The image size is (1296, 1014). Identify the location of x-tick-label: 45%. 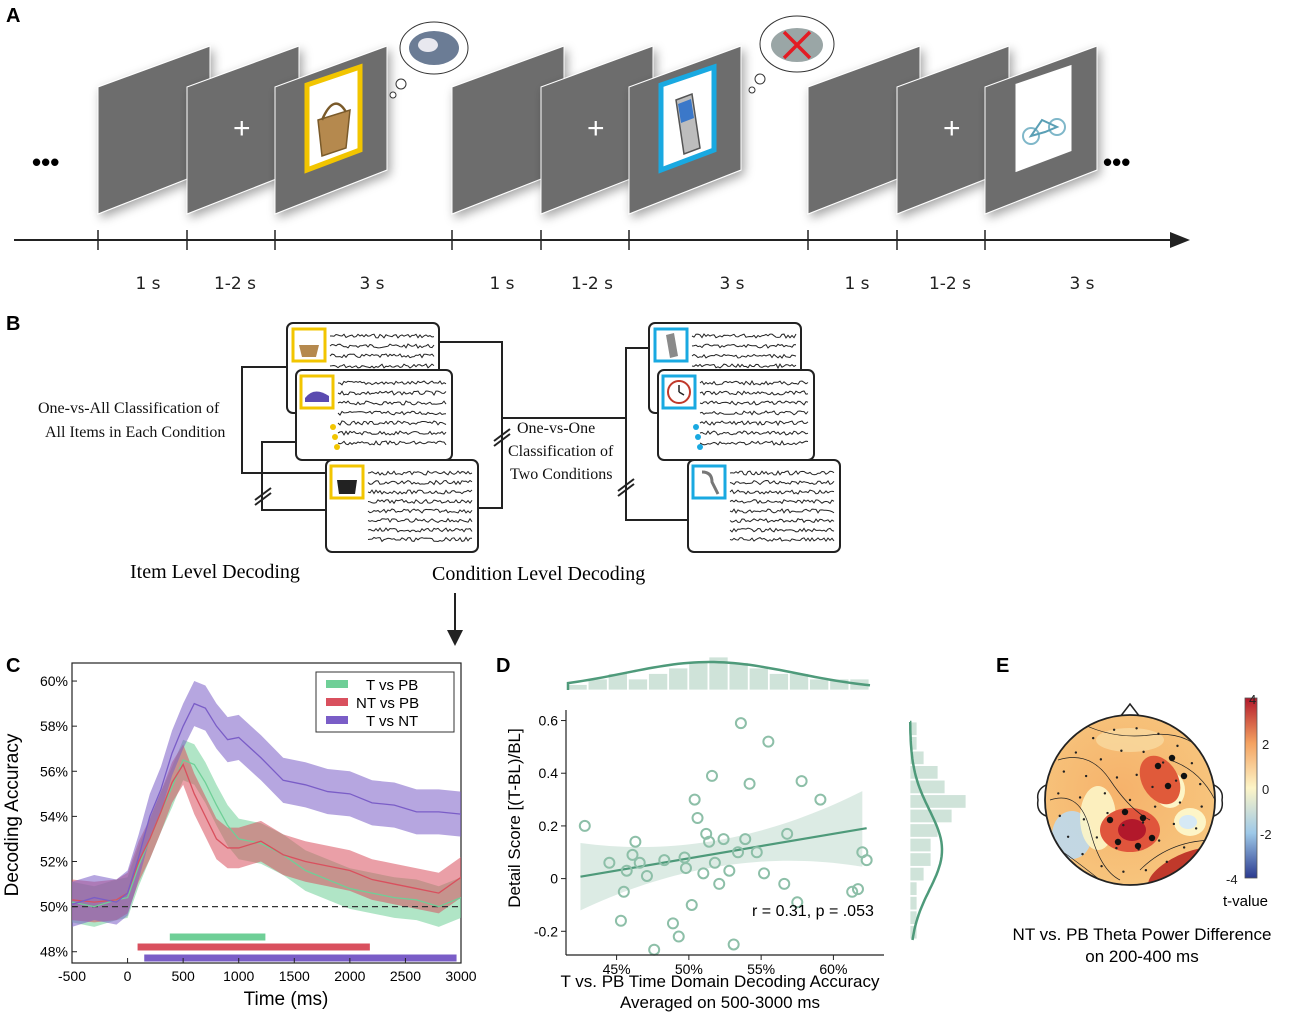
(617, 969).